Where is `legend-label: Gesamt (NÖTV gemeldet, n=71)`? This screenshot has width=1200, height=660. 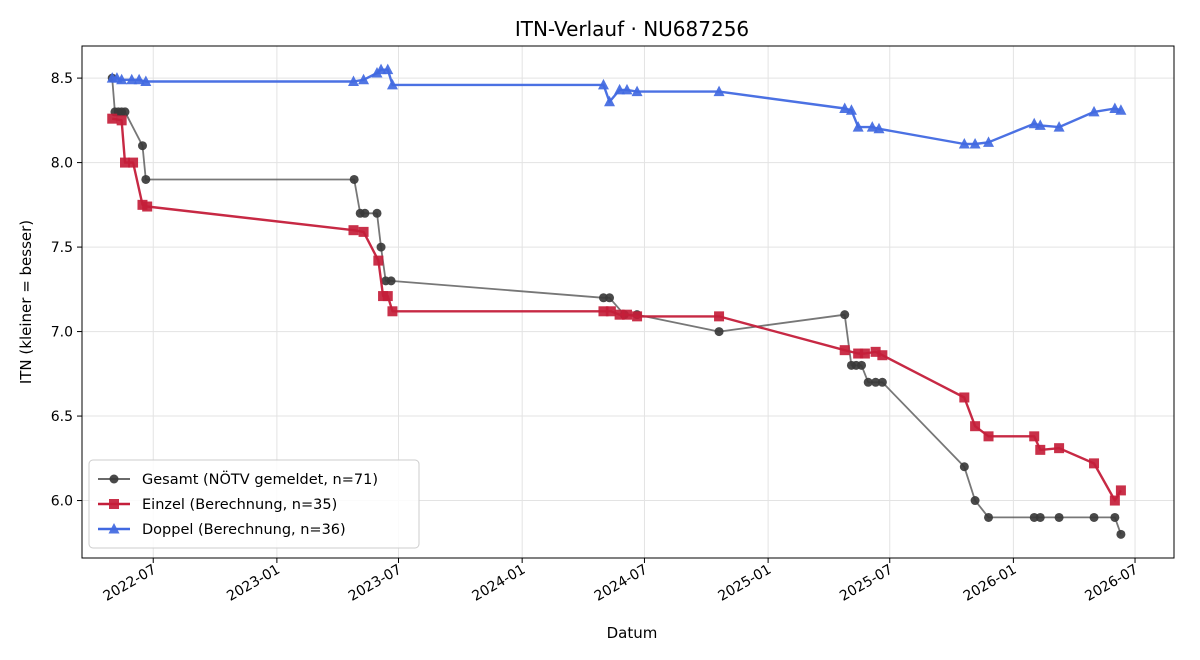
legend-label: Gesamt (NÖTV gemeldet, n=71) is located at coordinates (260, 479).